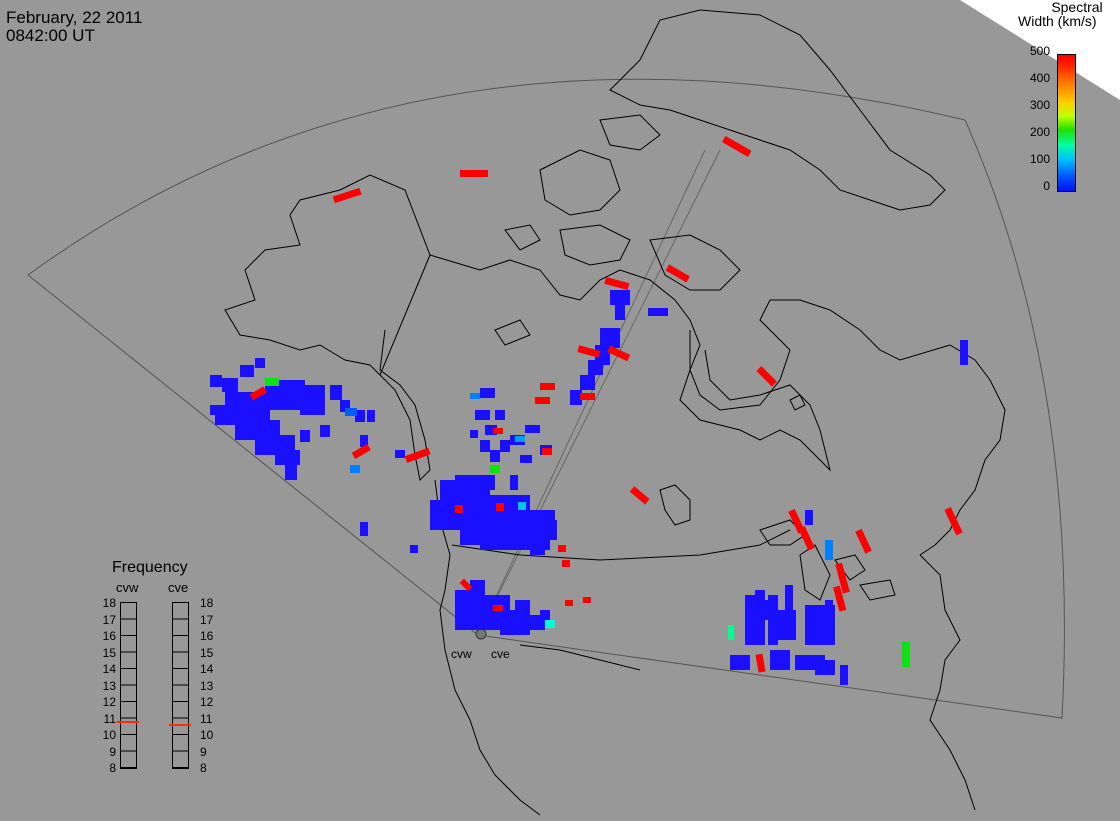  I want to click on frequency-tick-right: 11, so click(206, 718).